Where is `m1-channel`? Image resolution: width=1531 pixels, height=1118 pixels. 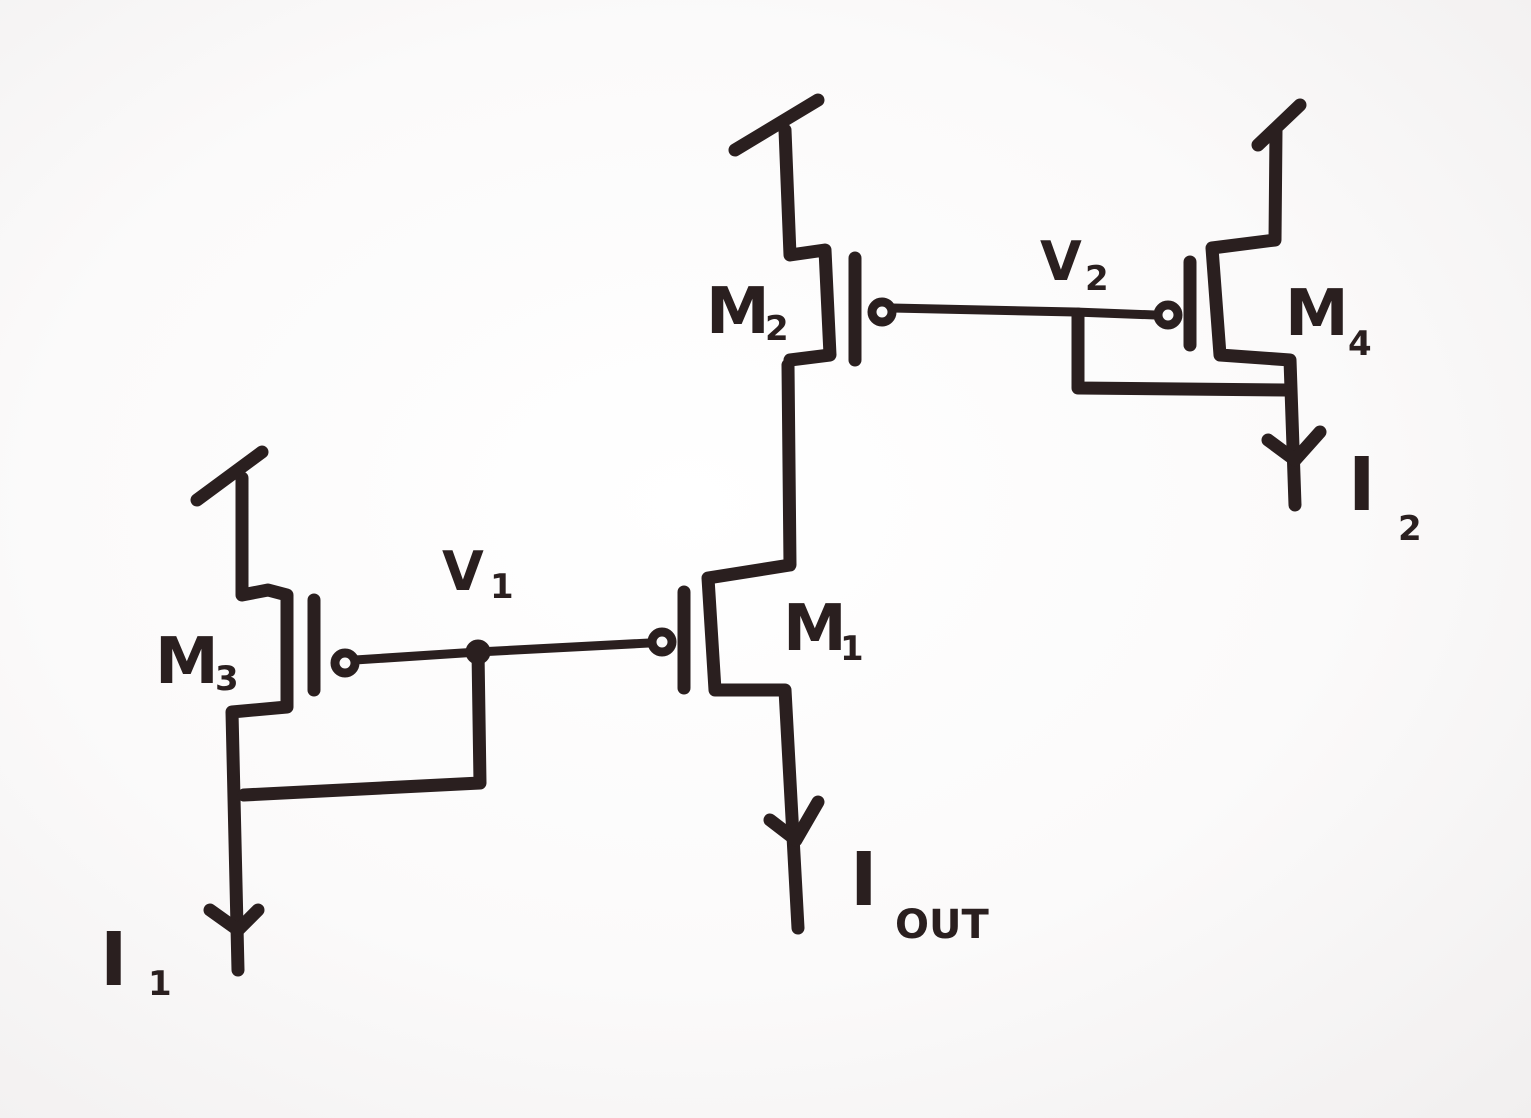 m1-channel is located at coordinates (753, 646).